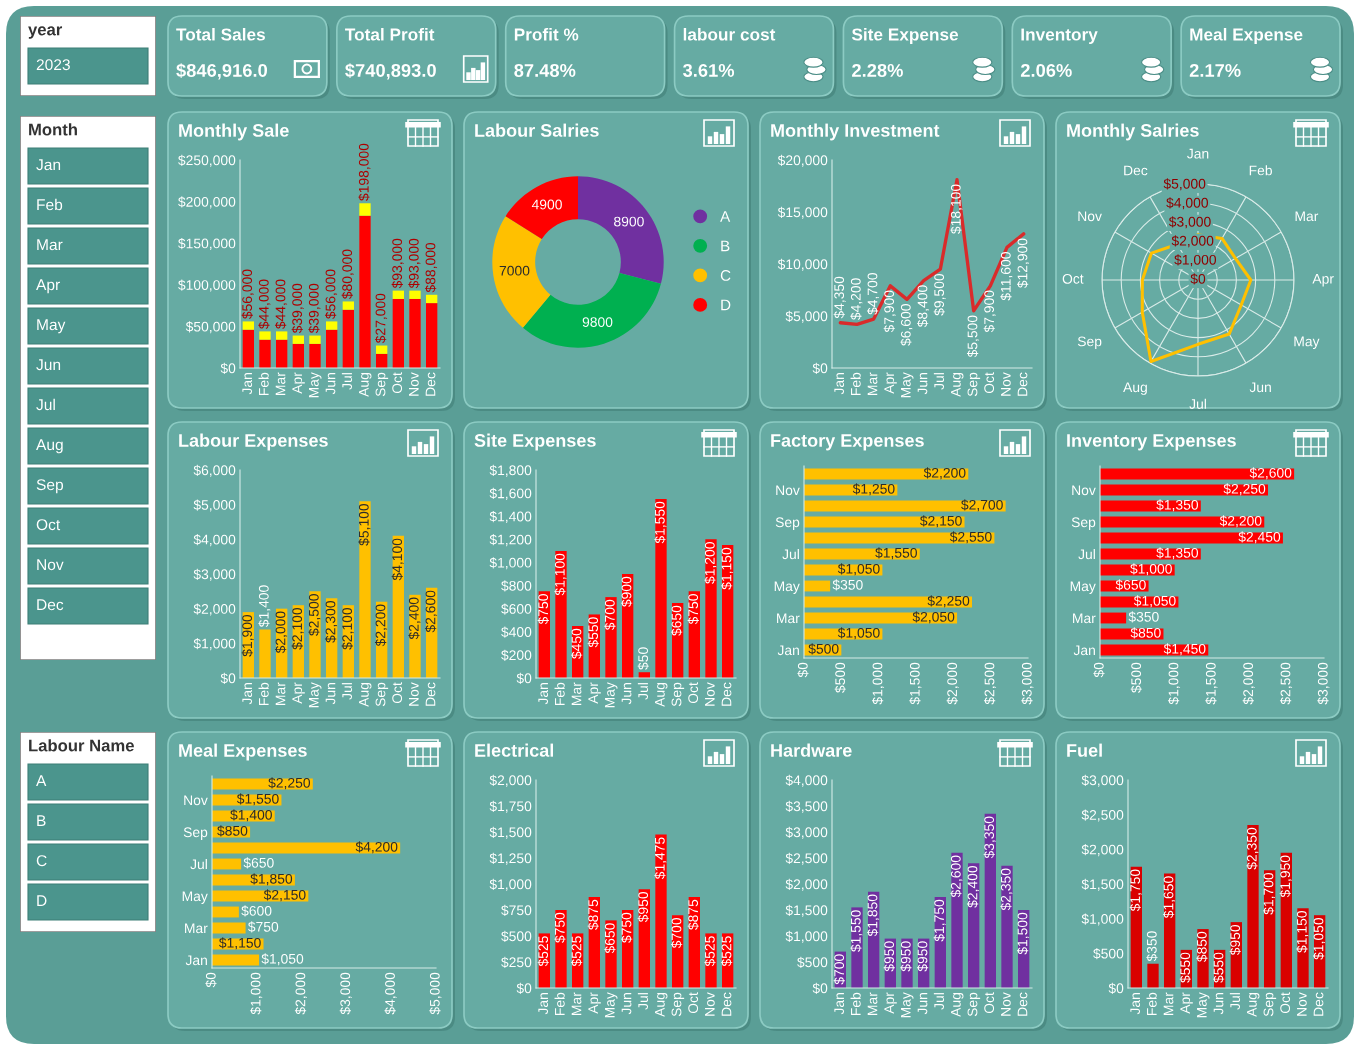 Image resolution: width=1360 pixels, height=1050 pixels. What do you see at coordinates (877, 70) in the screenshot?
I see `text: 2.28%` at bounding box center [877, 70].